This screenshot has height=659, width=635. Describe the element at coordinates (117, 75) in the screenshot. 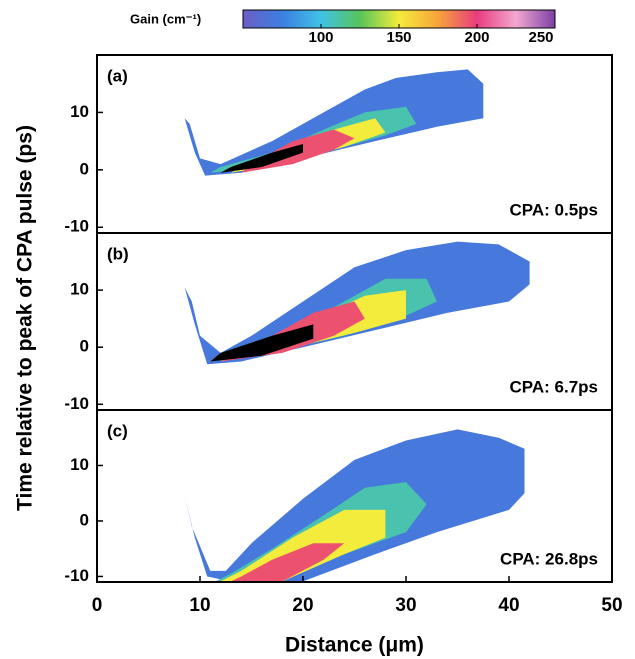

I see `panel-label: (a)` at that location.